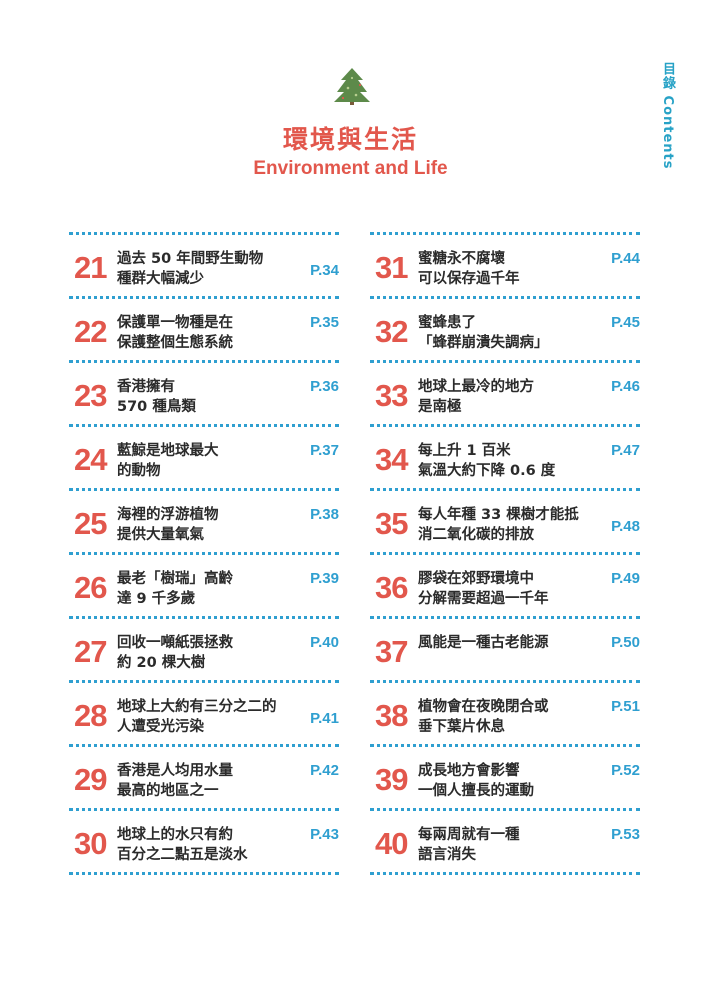 This screenshot has height=1000, width=701. I want to click on entry-page-number: P.48, so click(625, 526).